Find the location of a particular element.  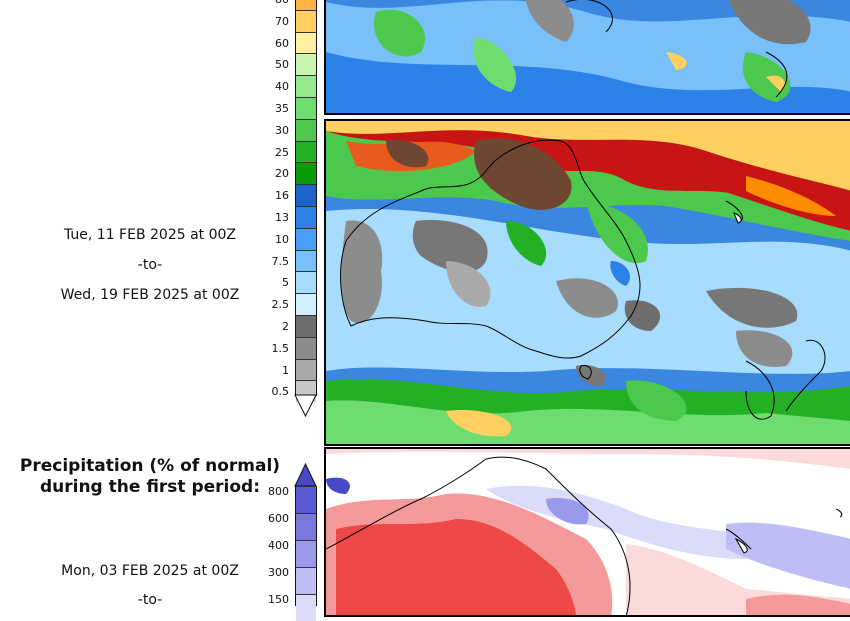

period-end-text: Wed, 19 FEB 2025 at 00Z is located at coordinates (150, 295).